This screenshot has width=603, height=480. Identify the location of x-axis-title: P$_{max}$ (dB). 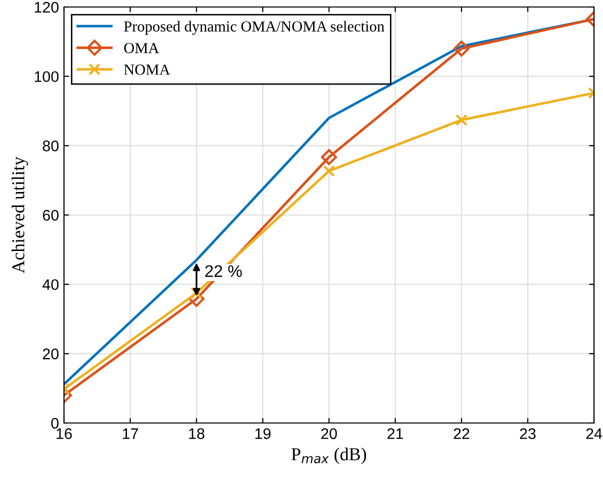
(329, 456).